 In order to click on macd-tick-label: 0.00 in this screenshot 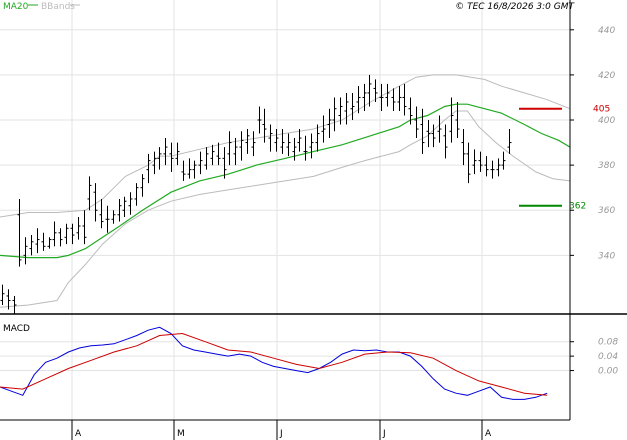, I will do `click(608, 372)`.